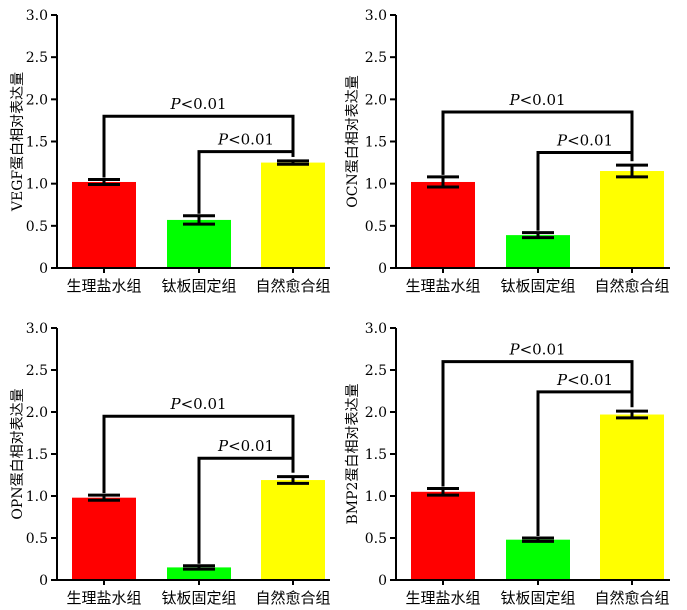 This screenshot has width=687, height=610. Describe the element at coordinates (353, 454) in the screenshot. I see `y-axis-title: BMP2蛋白相对表达量` at that location.